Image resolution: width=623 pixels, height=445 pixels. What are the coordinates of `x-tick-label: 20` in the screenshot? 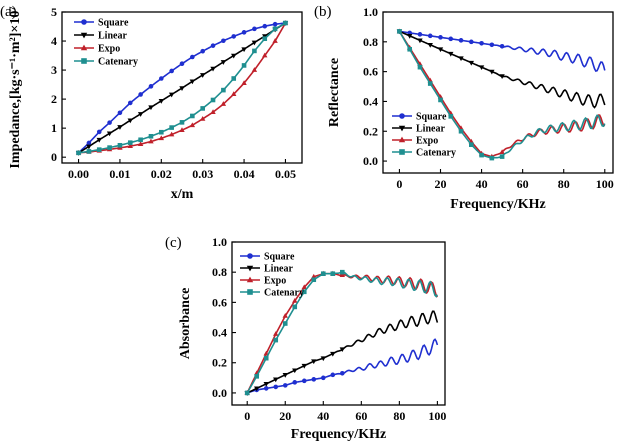 It's located at (441, 184).